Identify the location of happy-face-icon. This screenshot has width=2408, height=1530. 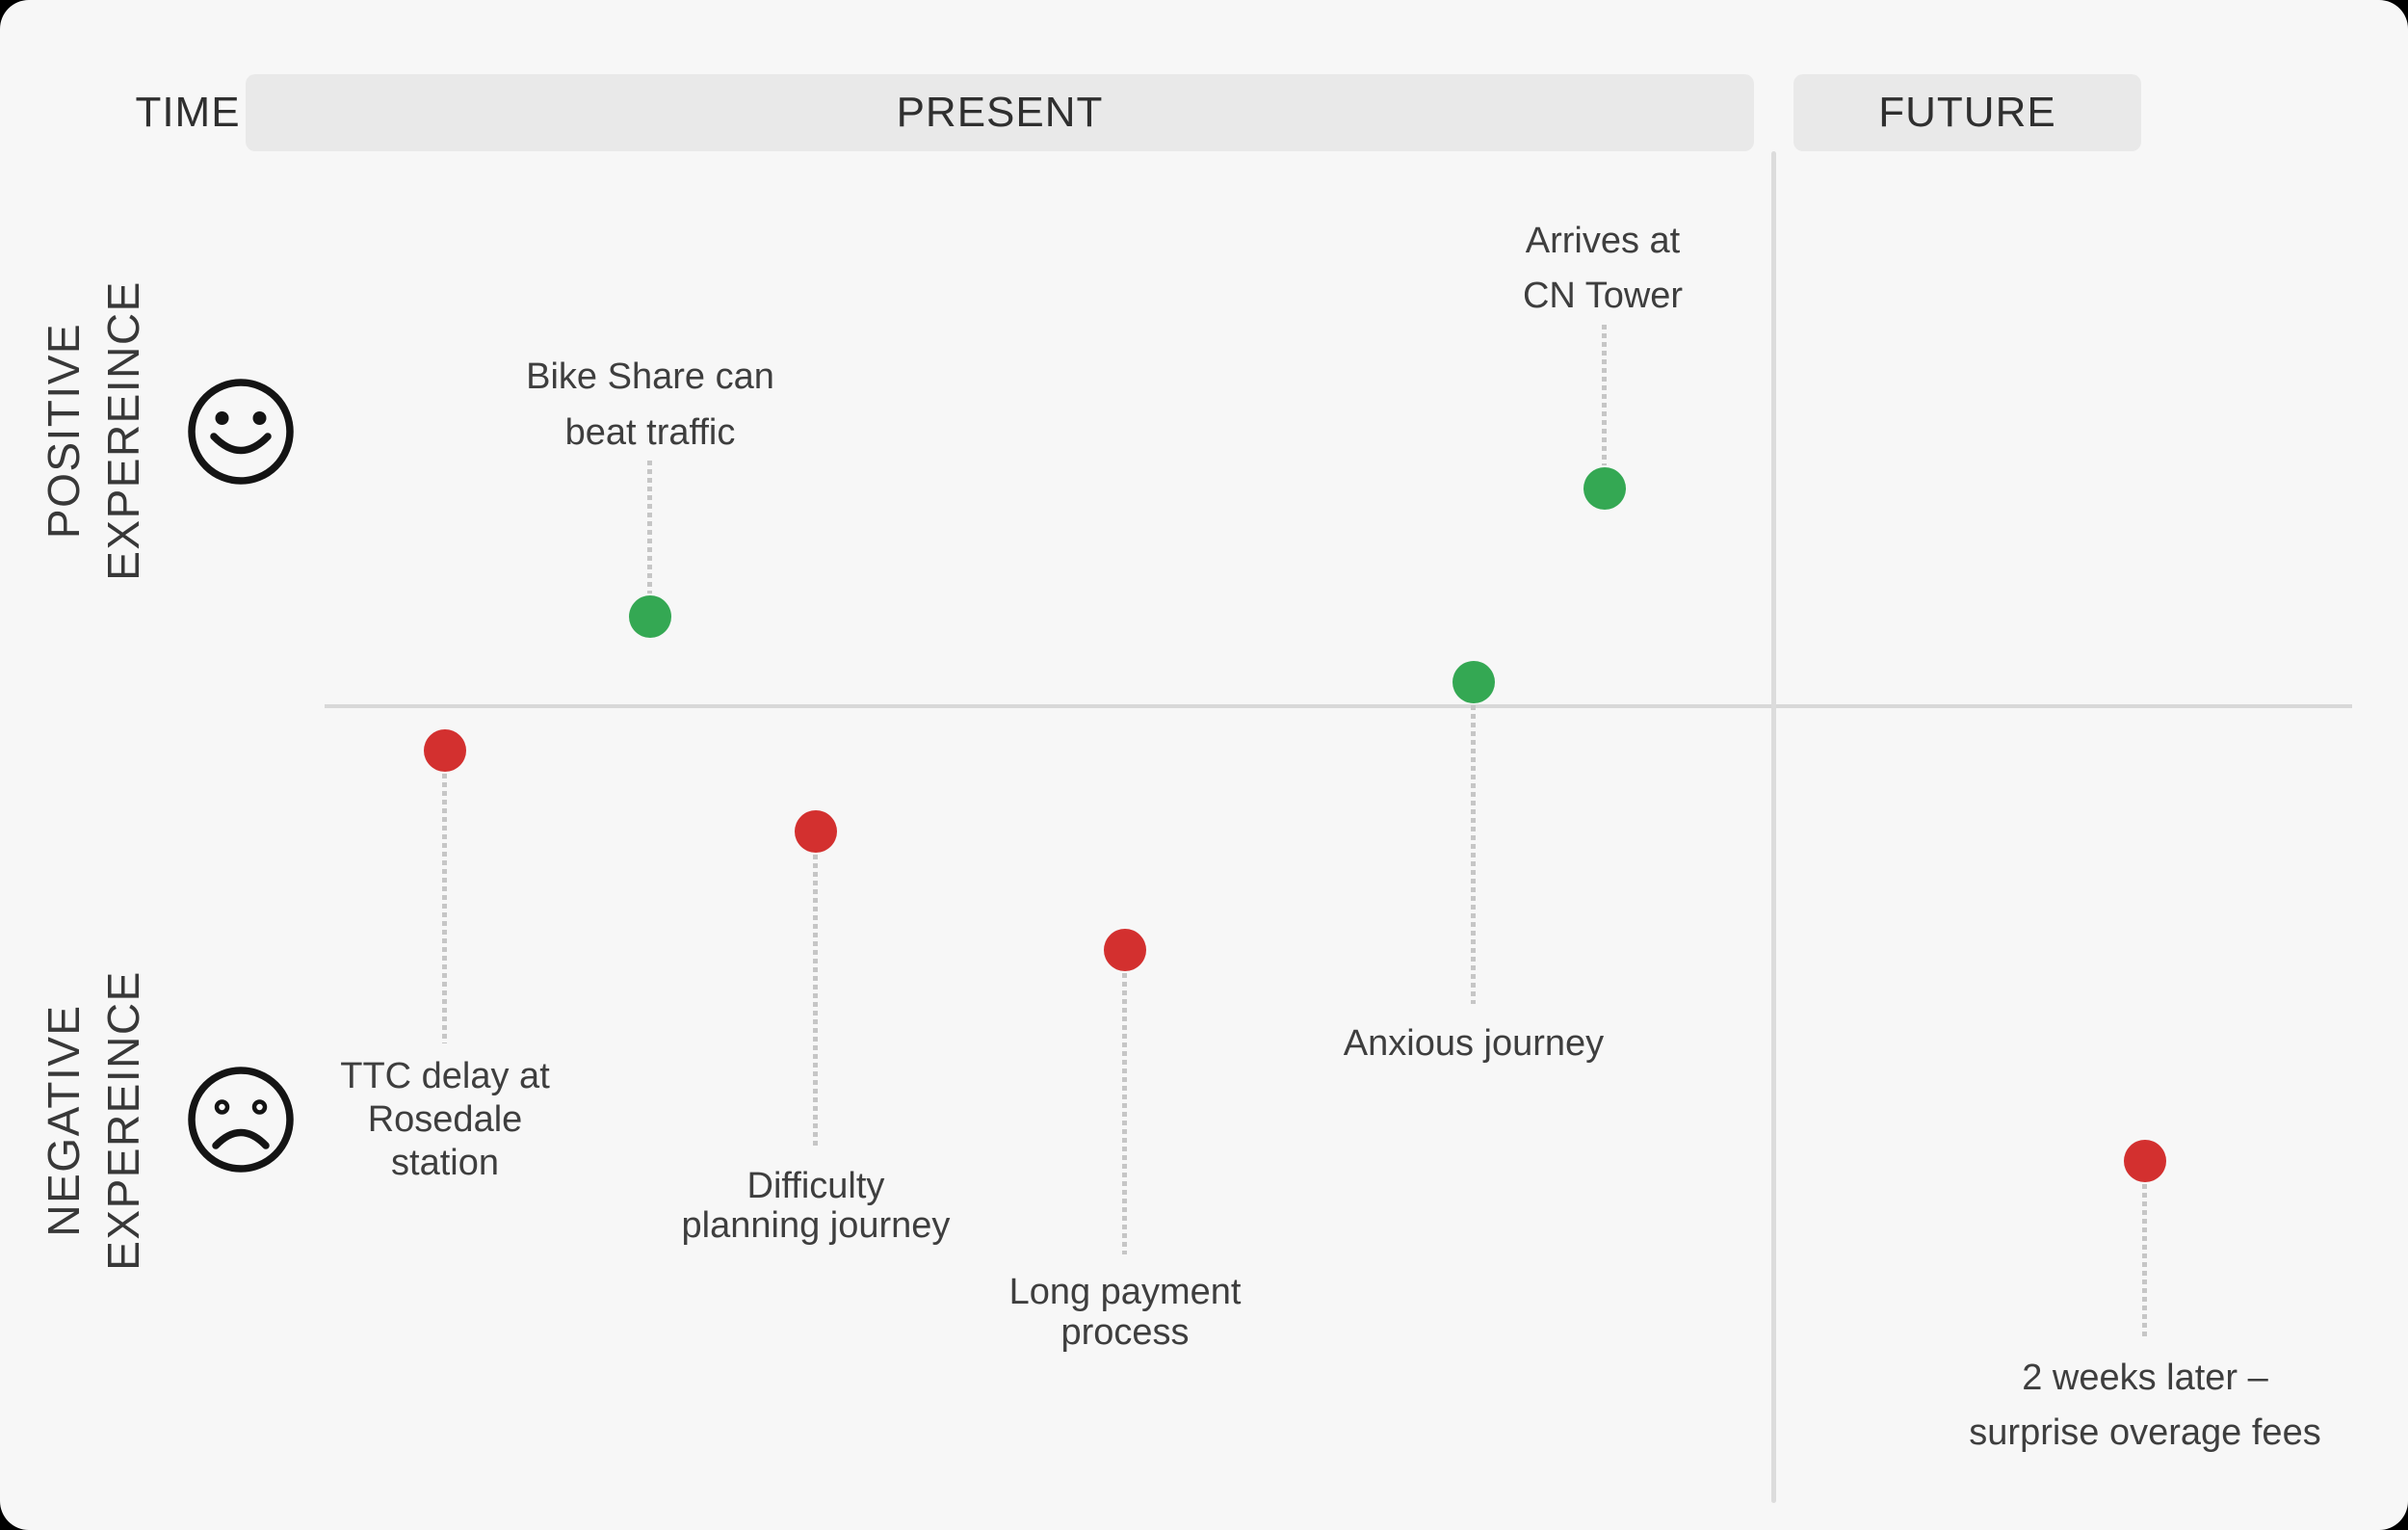
(241, 432).